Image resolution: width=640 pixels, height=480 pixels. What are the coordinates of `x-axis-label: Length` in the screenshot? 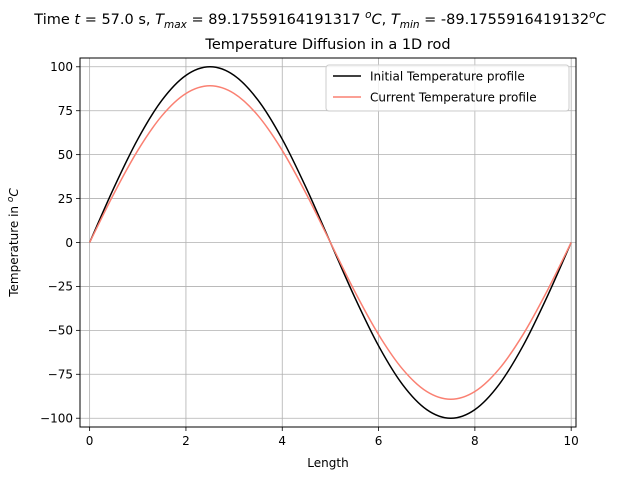 It's located at (327, 463).